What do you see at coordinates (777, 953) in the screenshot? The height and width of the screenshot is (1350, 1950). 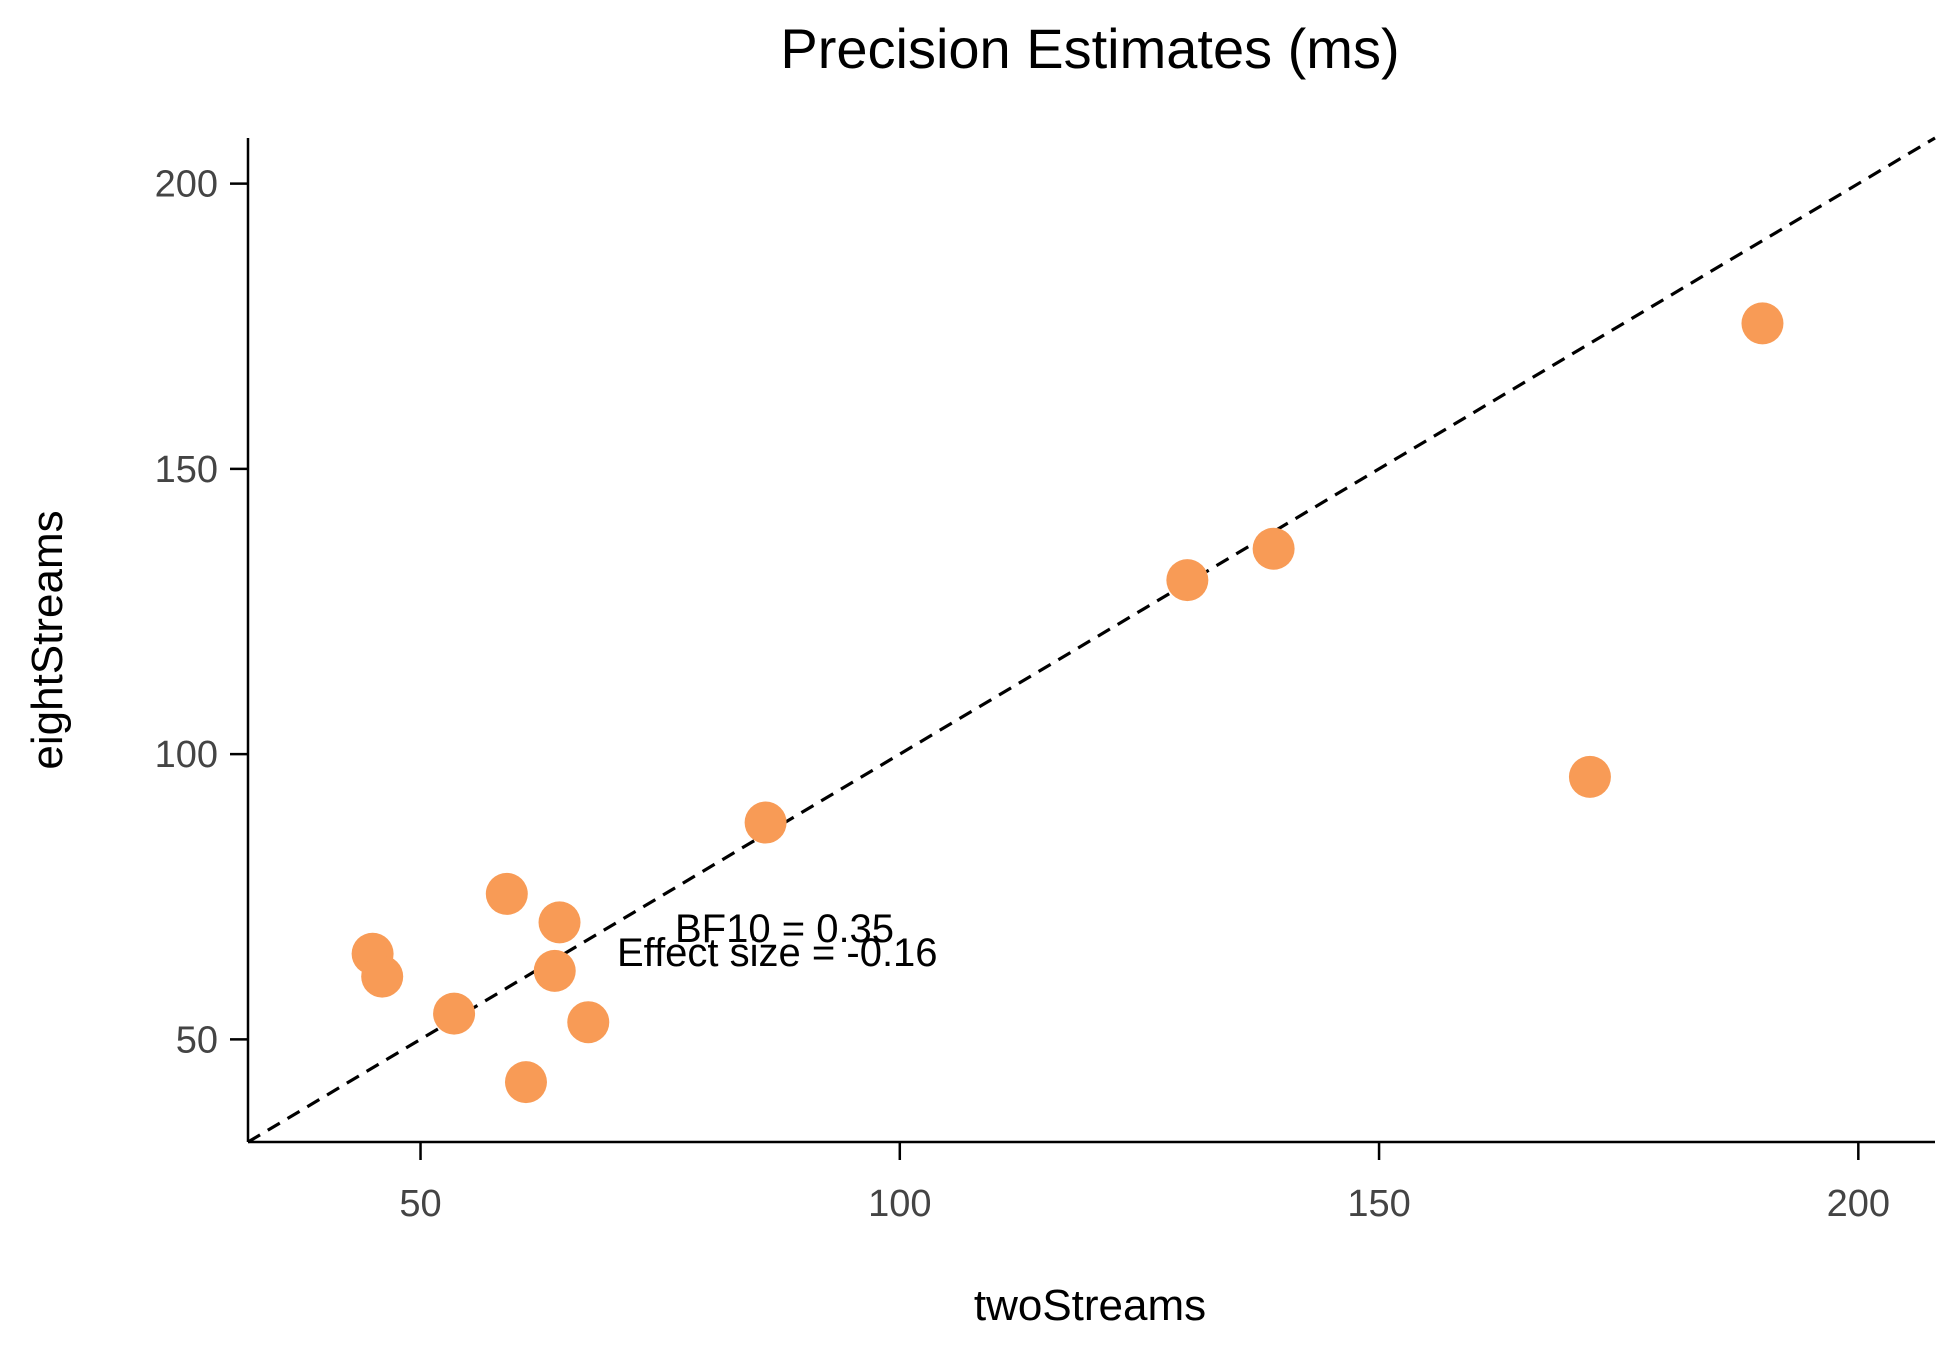 I see `effect-size-annotation: Effect size = -0.16` at bounding box center [777, 953].